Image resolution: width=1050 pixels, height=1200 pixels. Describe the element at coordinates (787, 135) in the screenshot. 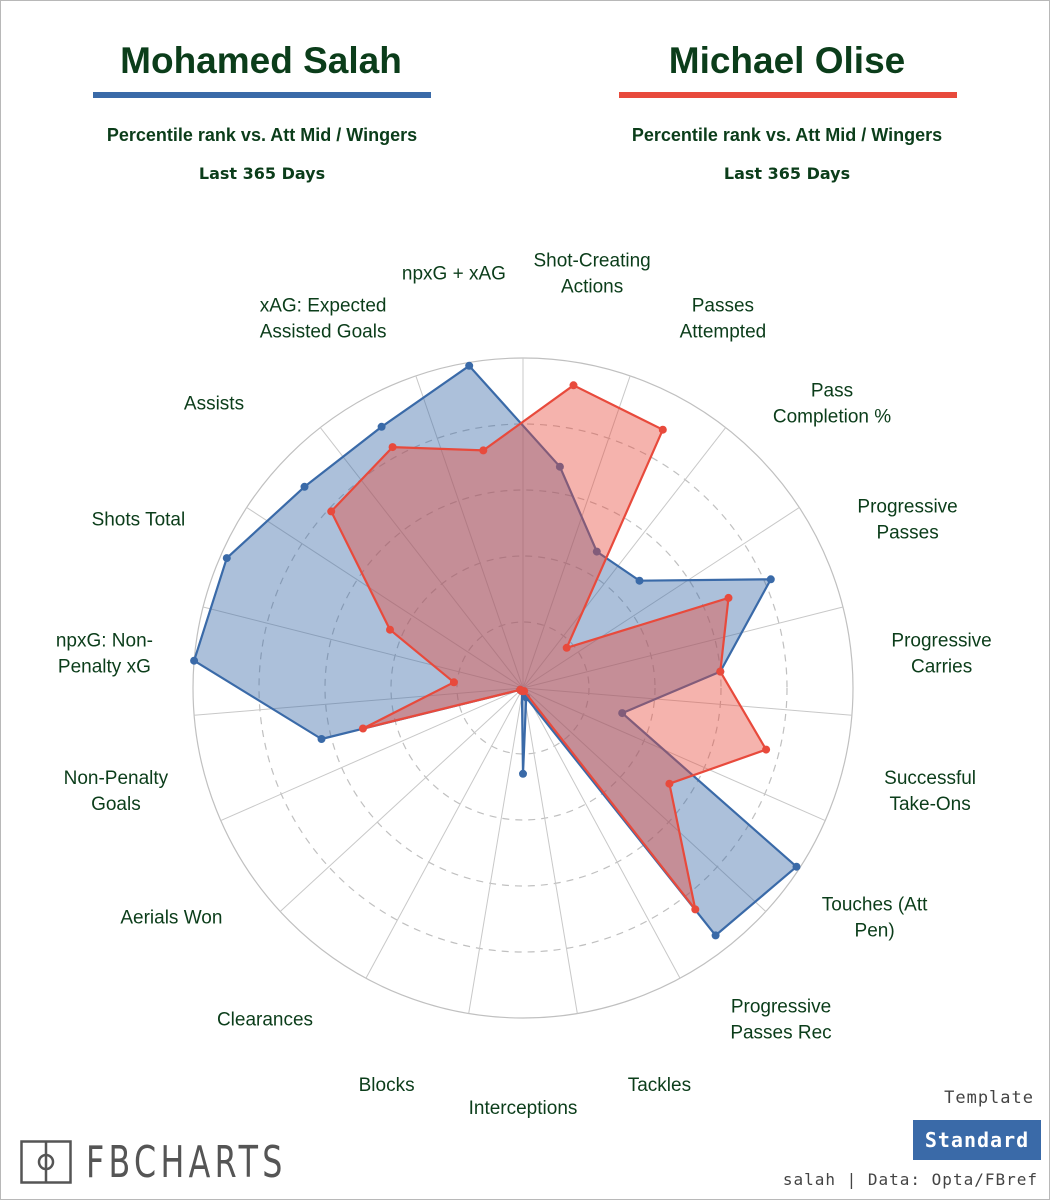

I see `player2-subtitle: Percentile rank vs. Att Mid / Wingers` at that location.